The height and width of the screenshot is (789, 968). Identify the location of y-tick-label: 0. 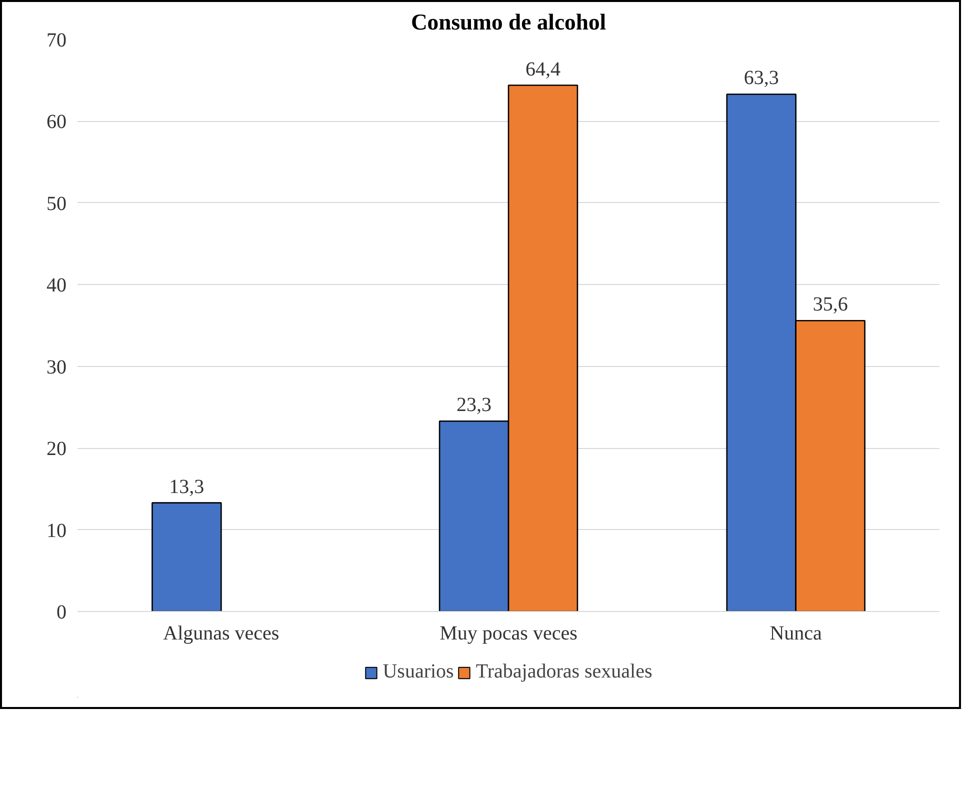
(61, 613).